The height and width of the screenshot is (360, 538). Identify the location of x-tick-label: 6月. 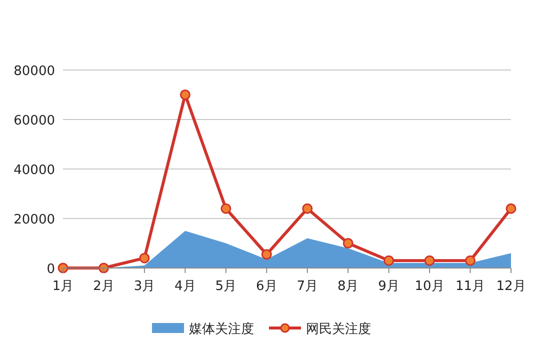
(267, 286).